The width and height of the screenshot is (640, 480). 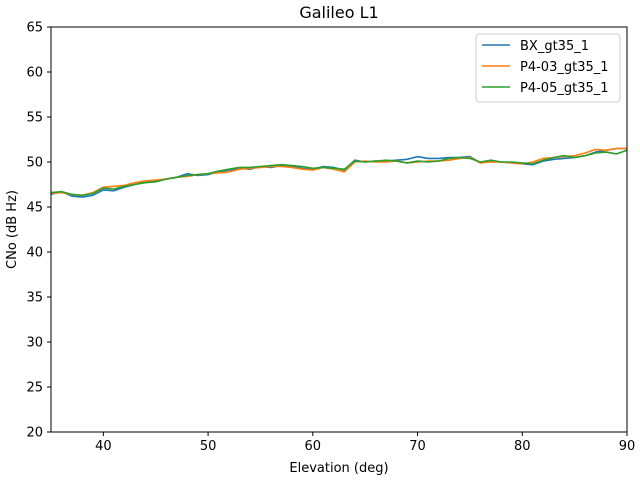 I want to click on legend-label: P4-05_gt35_1, so click(x=564, y=88).